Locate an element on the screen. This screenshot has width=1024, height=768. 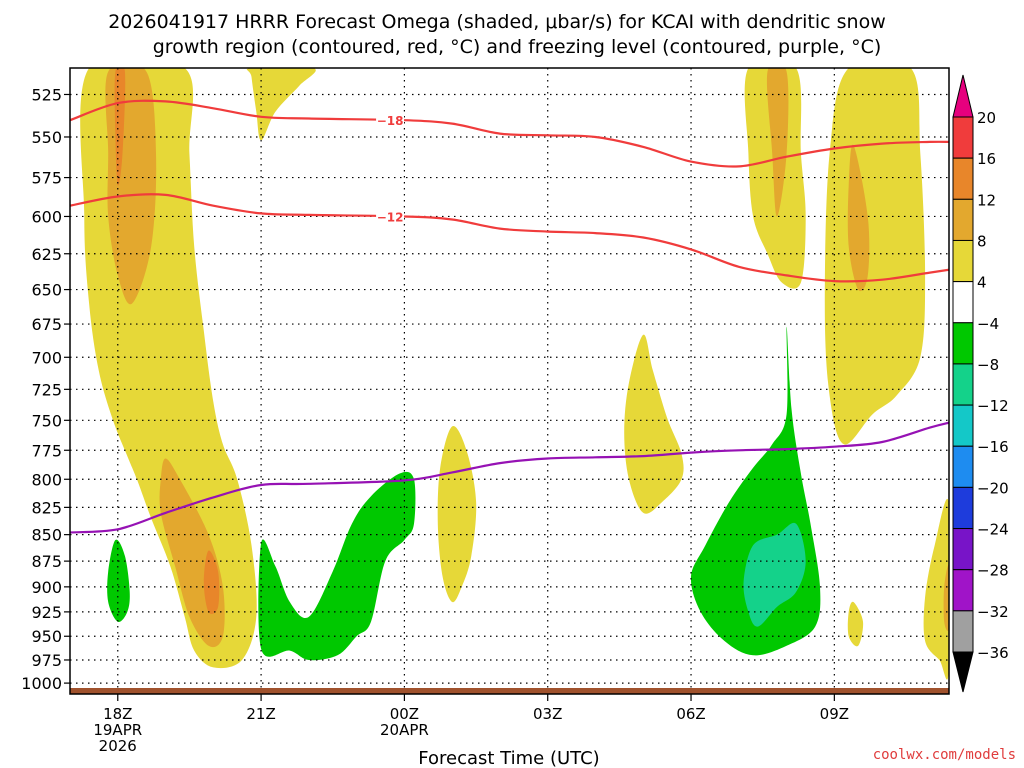
y-tick-label-575: 575 is located at coordinates (46, 178).